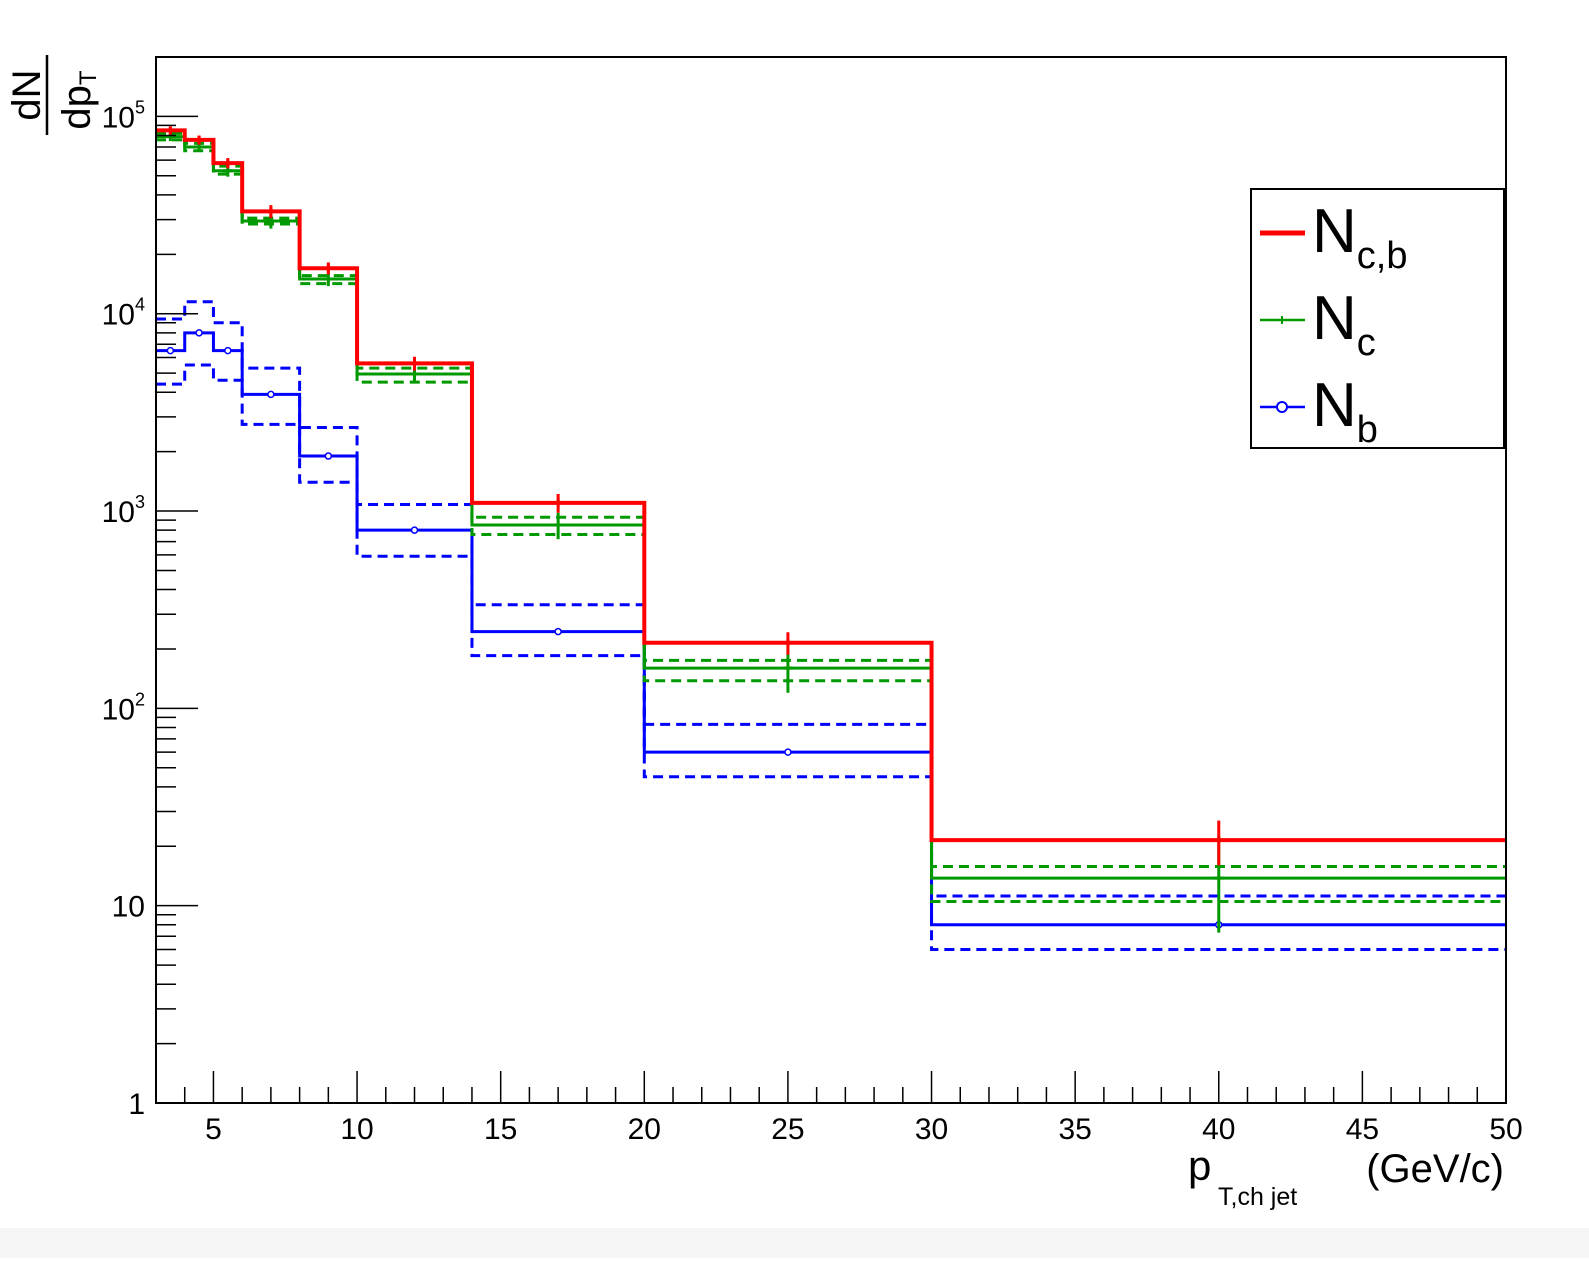  I want to click on x-tick-label: 25, so click(787, 1129).